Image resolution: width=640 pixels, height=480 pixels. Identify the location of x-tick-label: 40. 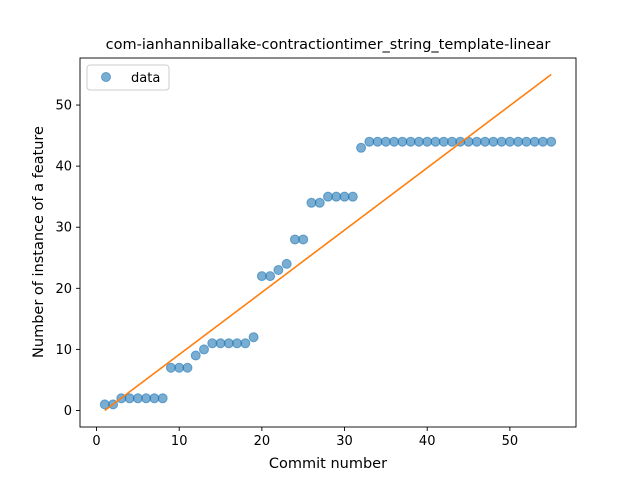
(427, 441).